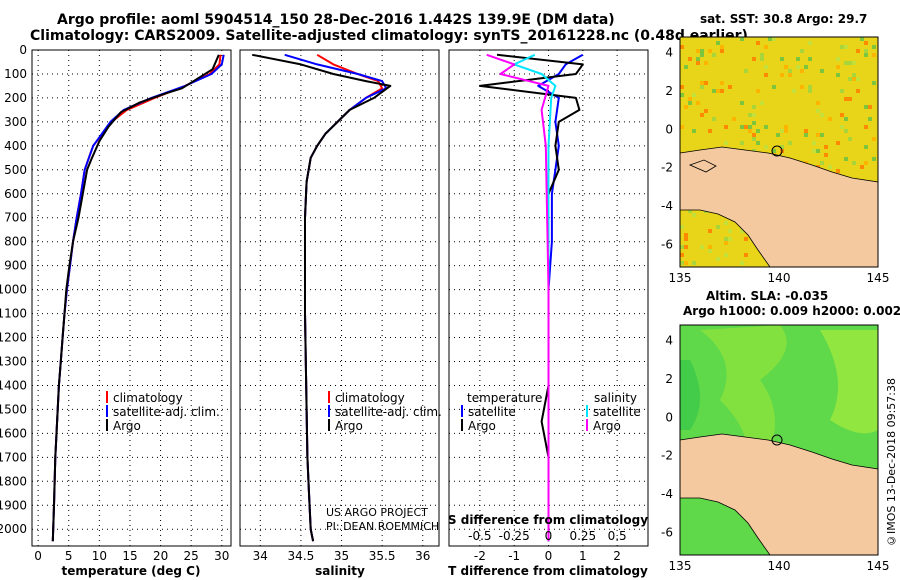  I want to click on depth-tick-label: 800, so click(15, 242).